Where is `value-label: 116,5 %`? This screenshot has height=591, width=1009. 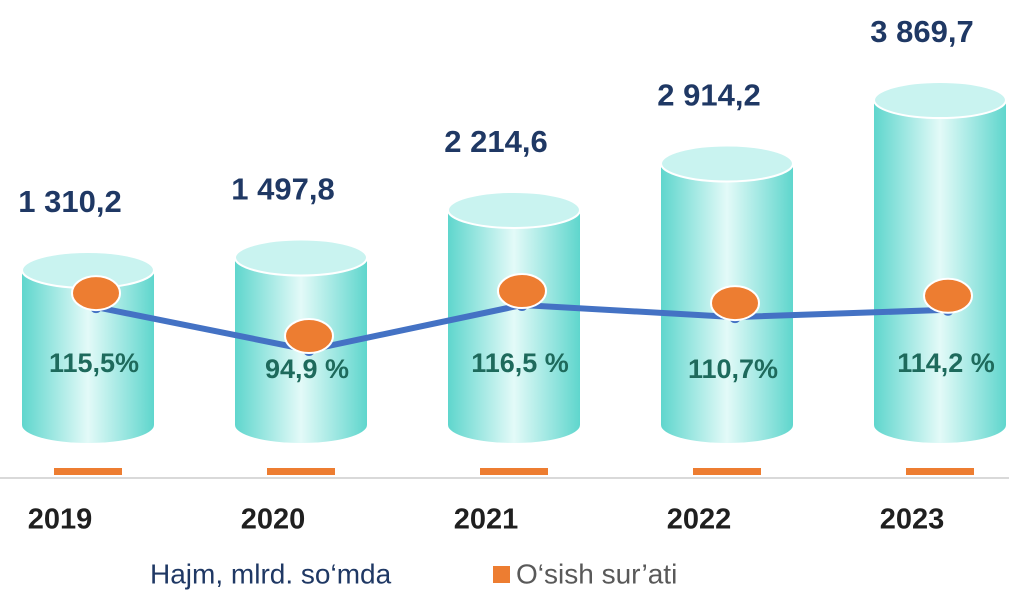
value-label: 116,5 % is located at coordinates (520, 363).